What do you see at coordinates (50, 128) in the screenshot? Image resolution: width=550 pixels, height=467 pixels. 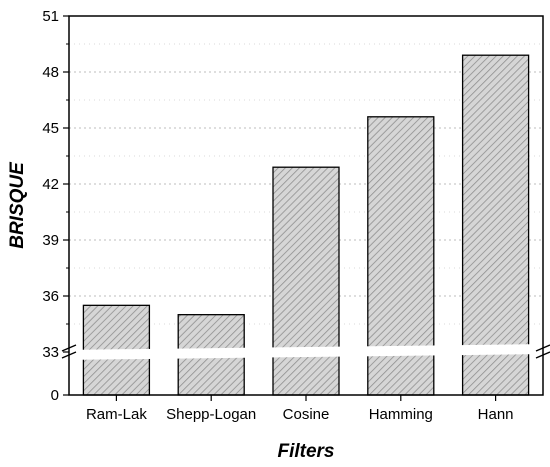 I see `y-tick-label: 45` at bounding box center [50, 128].